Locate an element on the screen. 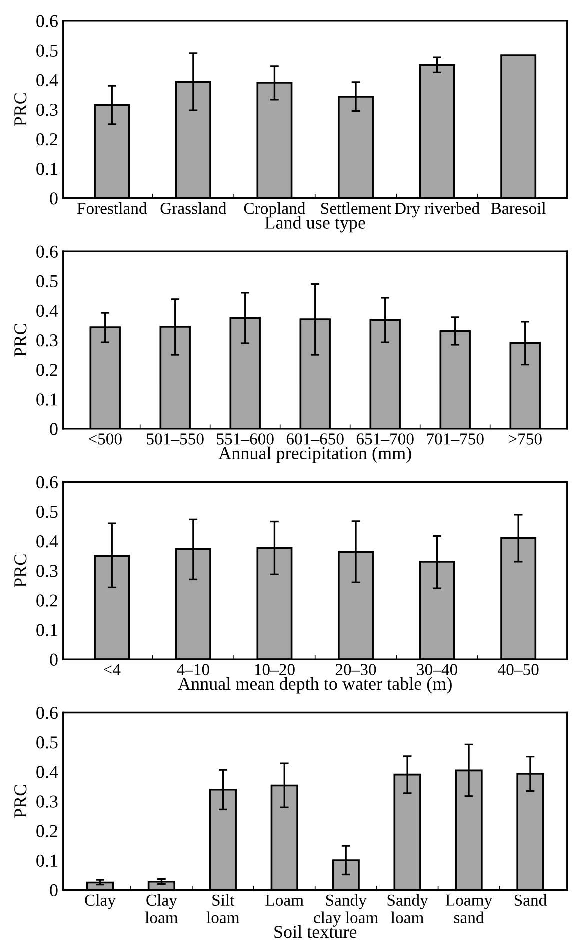 The height and width of the screenshot is (952, 576). x-tick-label: 651–700 is located at coordinates (385, 439).